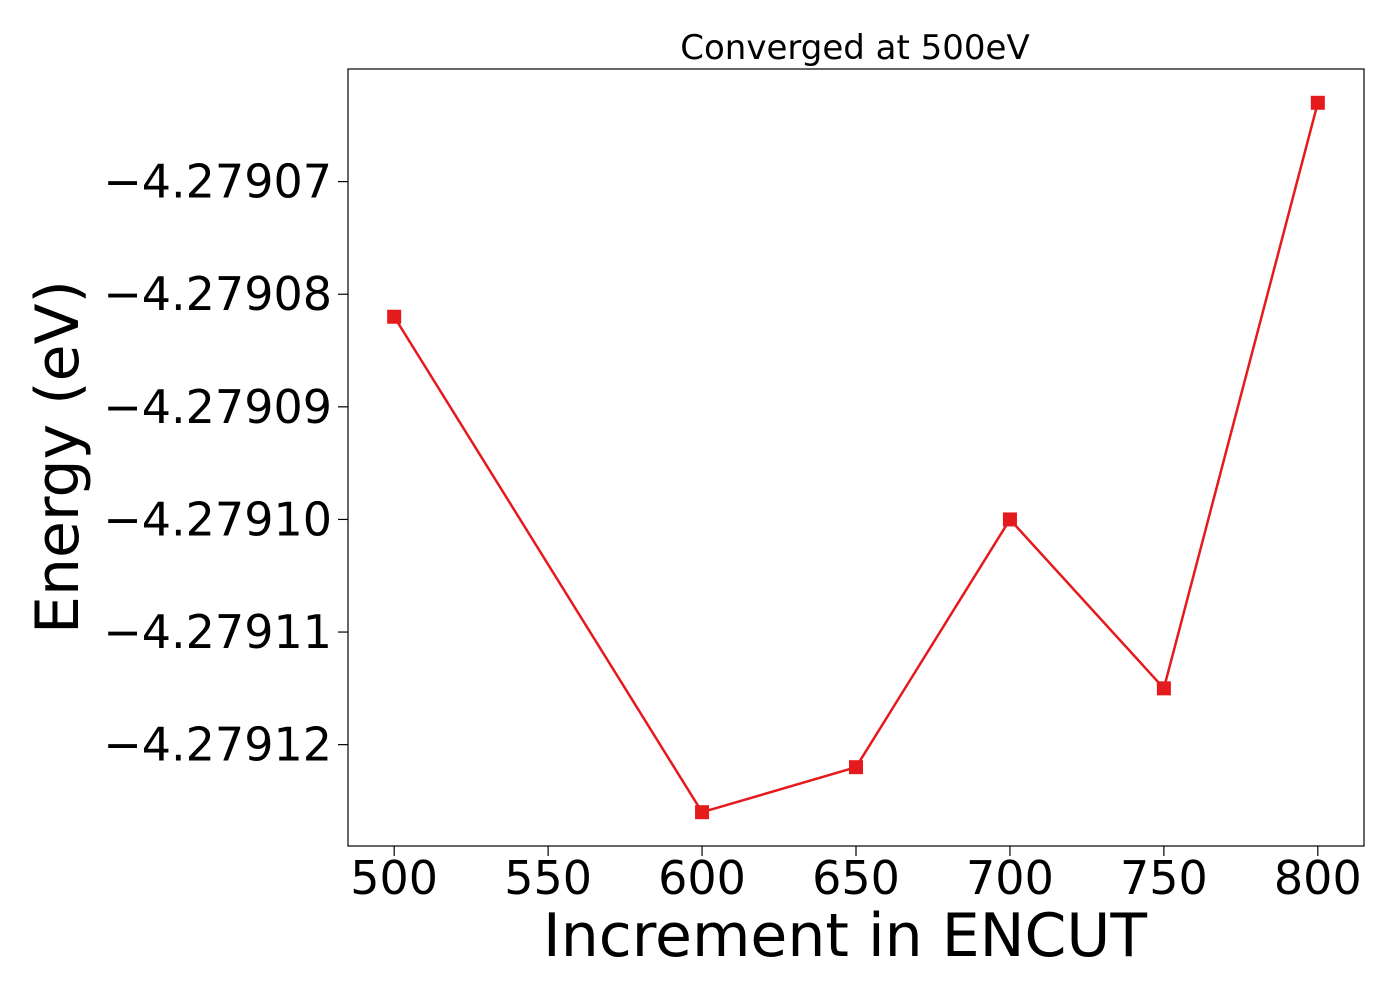 The image size is (1400, 1000). I want to click on x-tick-label: 500, so click(394, 878).